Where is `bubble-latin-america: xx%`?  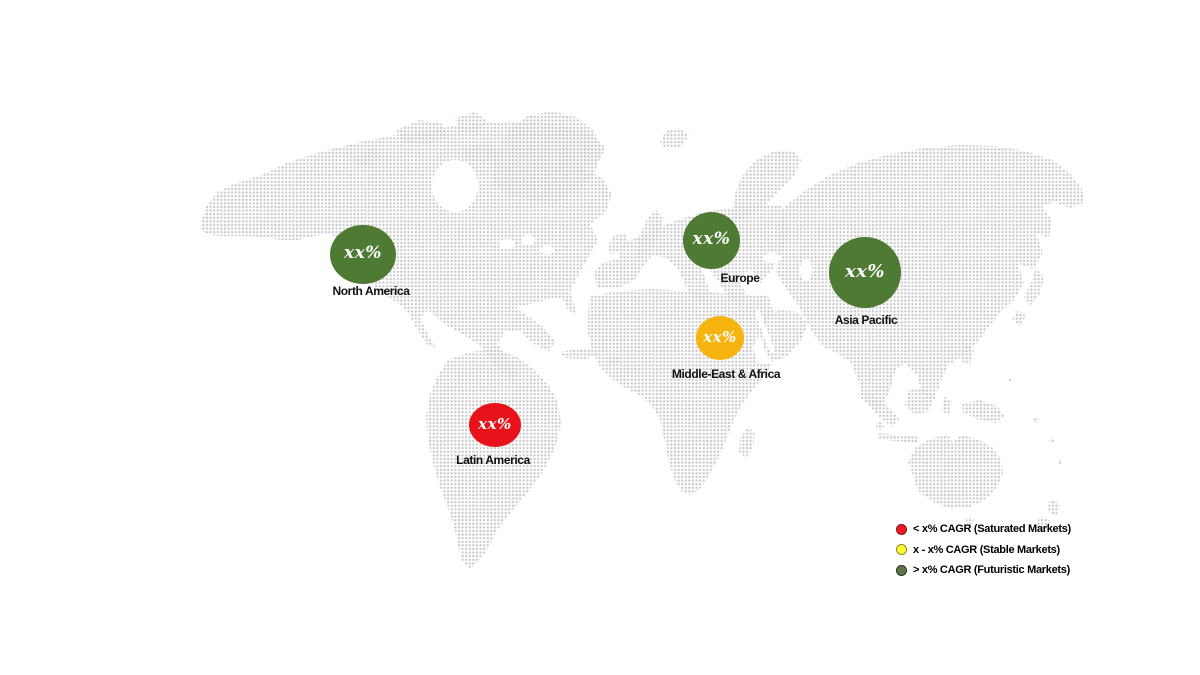
bubble-latin-america: xx% is located at coordinates (495, 425).